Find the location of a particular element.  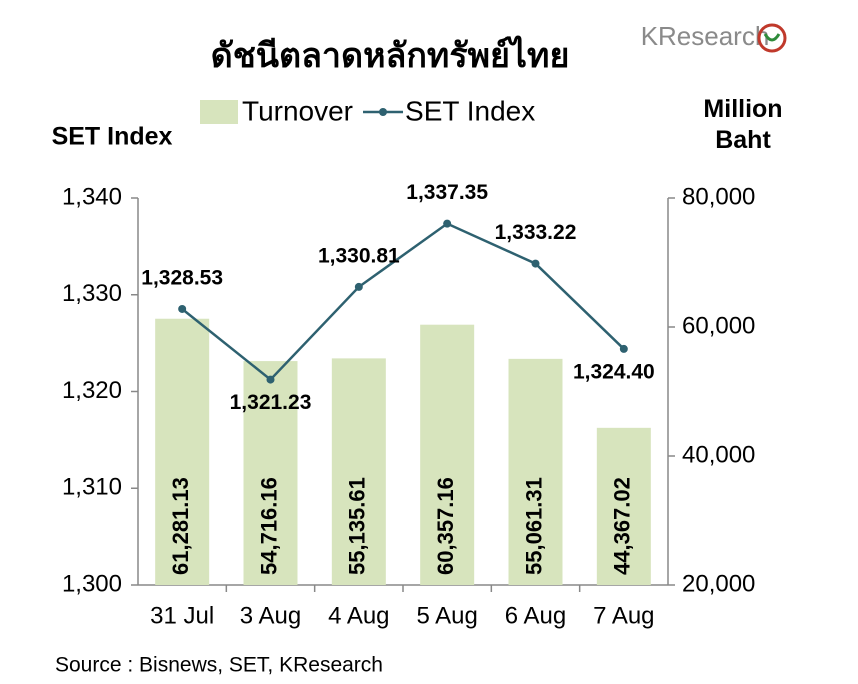

y-tick-label: 1,340 is located at coordinates (92, 196).